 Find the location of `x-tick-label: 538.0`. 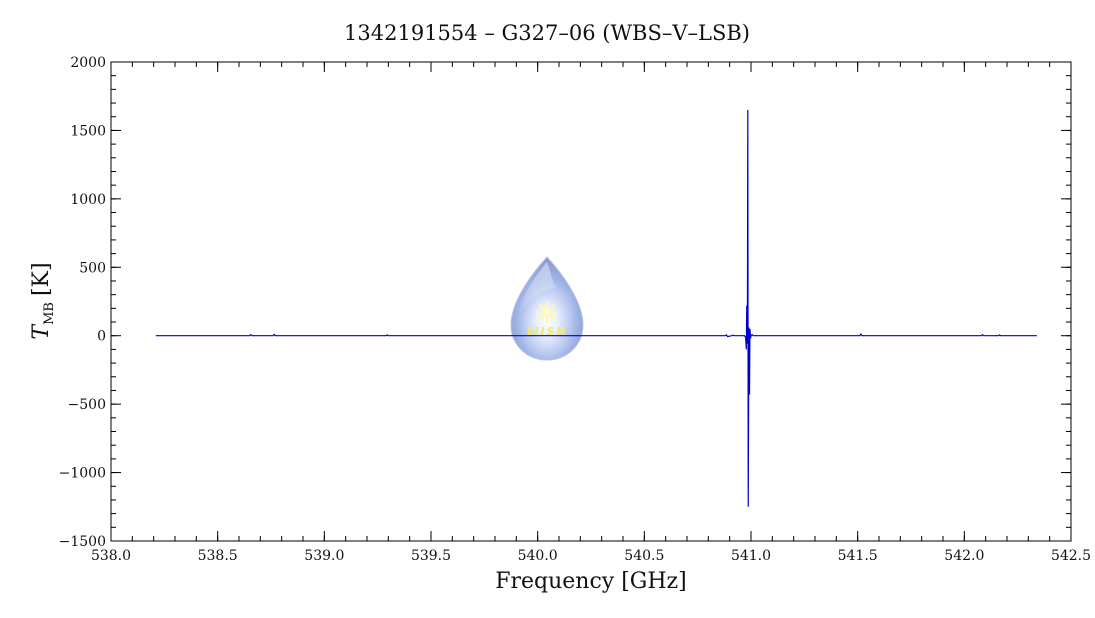

x-tick-label: 538.0 is located at coordinates (111, 556).